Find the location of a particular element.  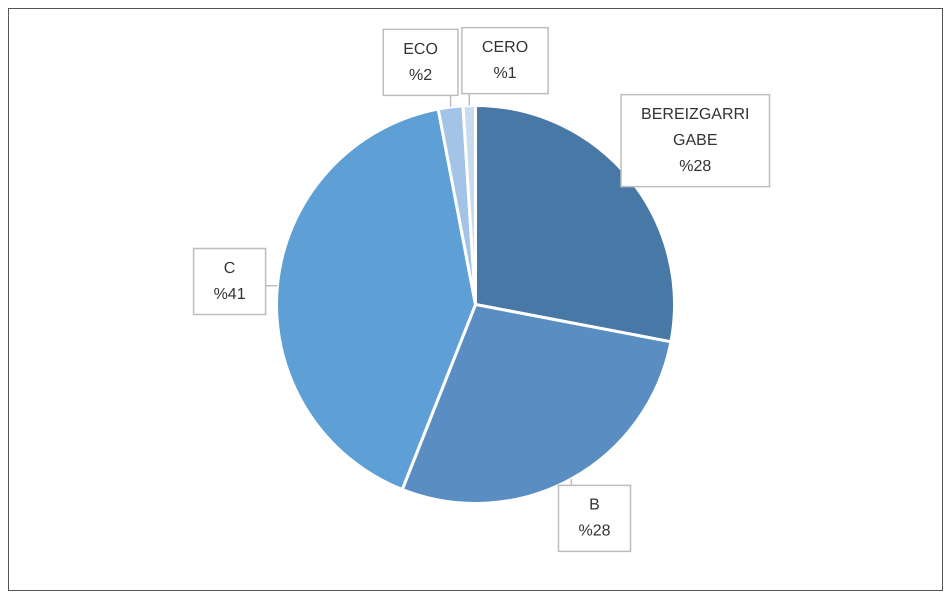

slice-label: BEREIZGARRI GABE is located at coordinates (695, 128).